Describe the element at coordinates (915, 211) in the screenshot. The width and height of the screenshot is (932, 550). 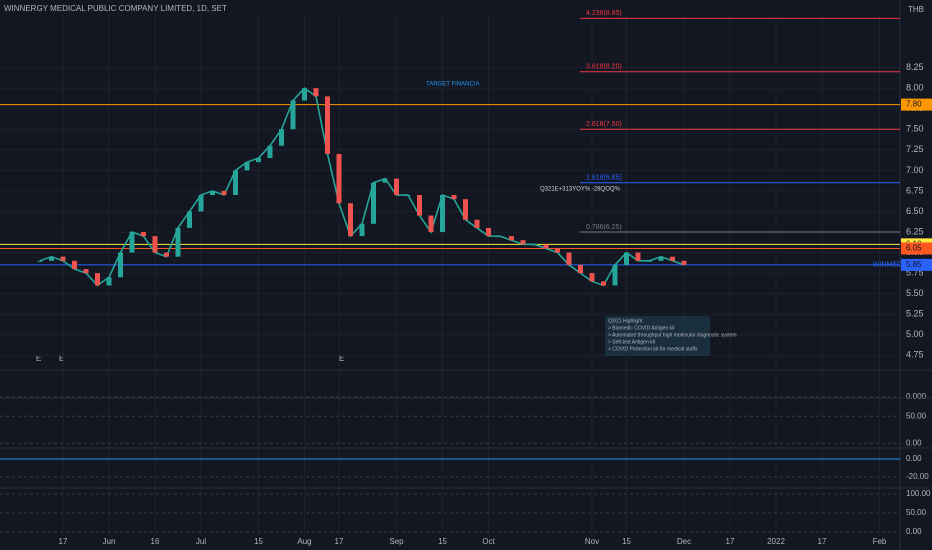
I see `y-tick-label: 6.50` at that location.